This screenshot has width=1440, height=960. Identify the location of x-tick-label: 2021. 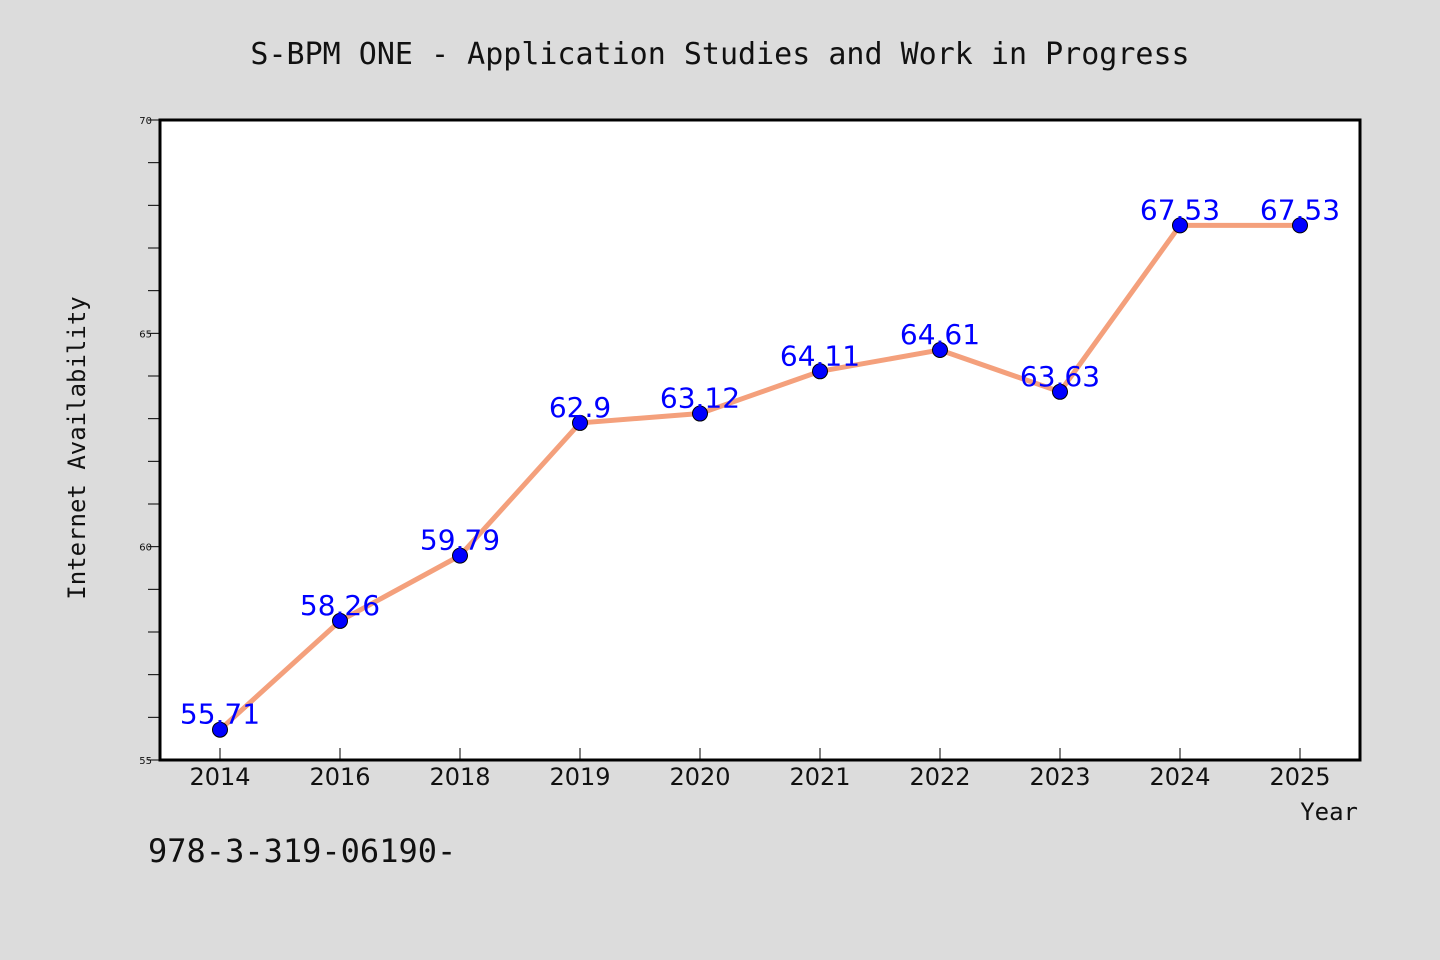
(819, 777).